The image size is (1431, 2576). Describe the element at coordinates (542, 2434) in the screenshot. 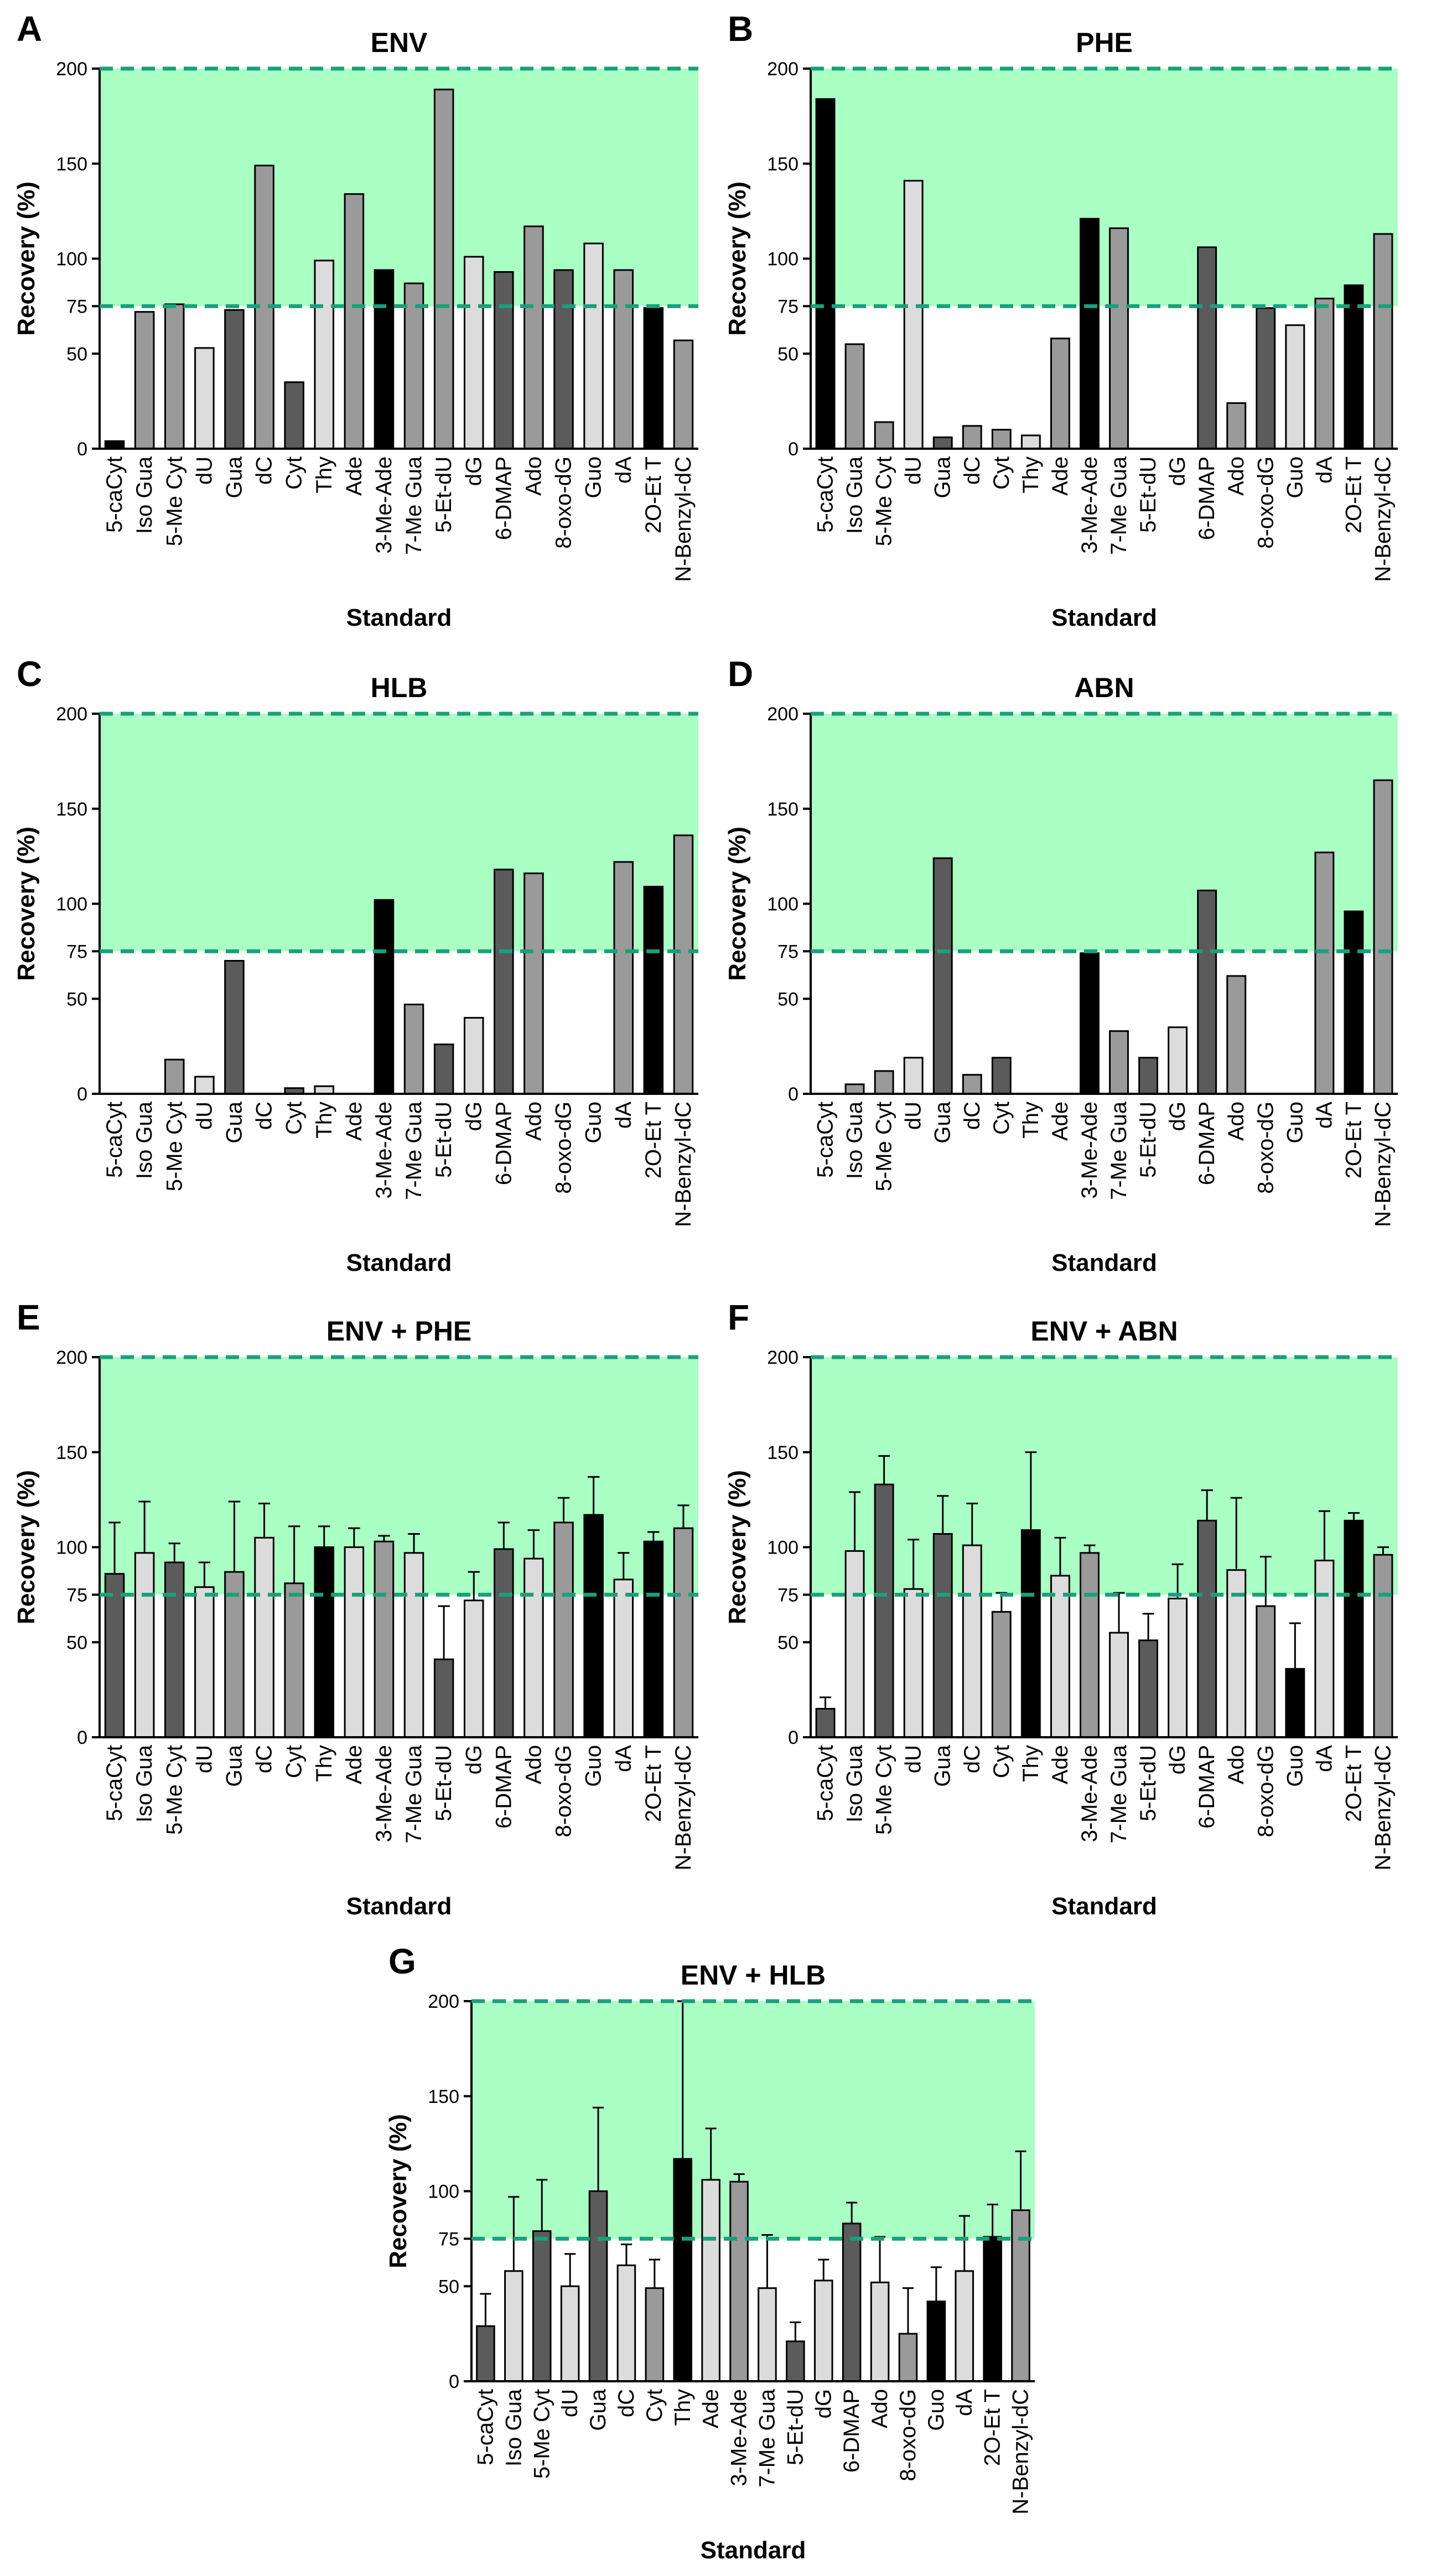

I see `x-category-label: 5-Me Cyt` at that location.